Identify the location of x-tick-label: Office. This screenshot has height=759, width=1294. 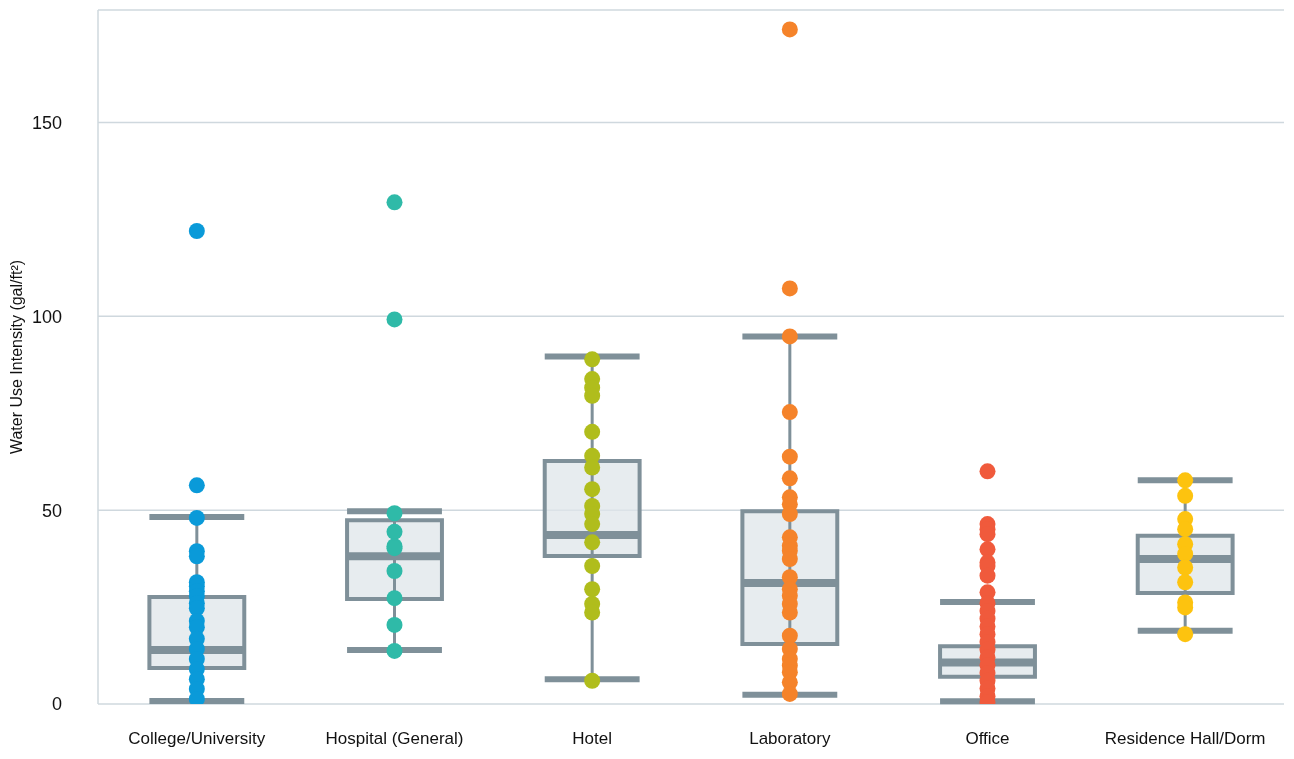
(987, 739).